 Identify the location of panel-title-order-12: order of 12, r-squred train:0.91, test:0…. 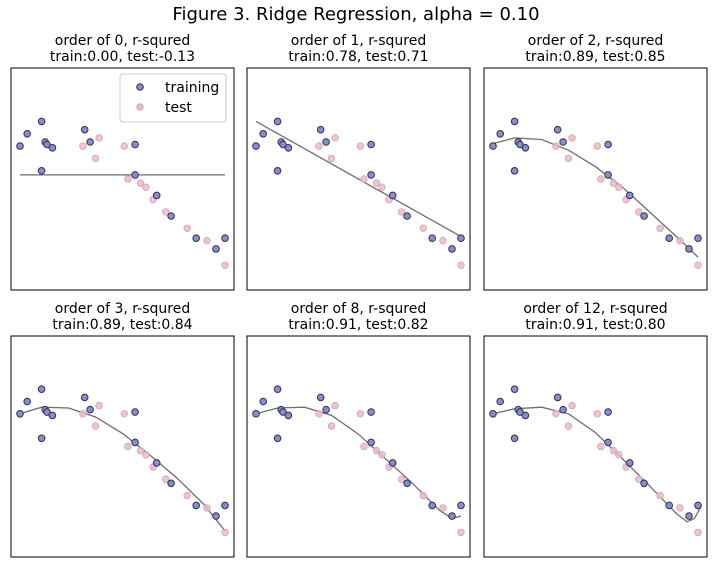
(595, 317).